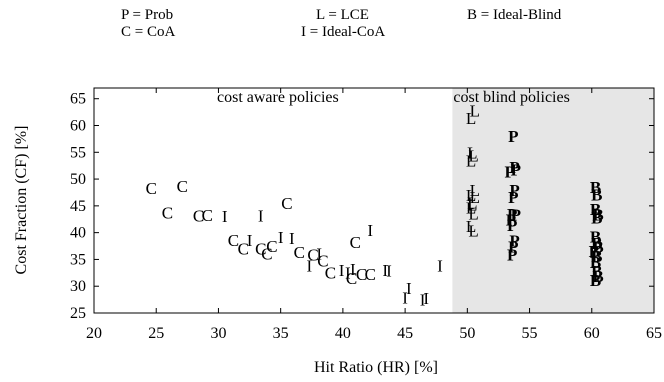 The image size is (664, 382). I want to click on legend-entry-coa: C = CoA, so click(148, 32).